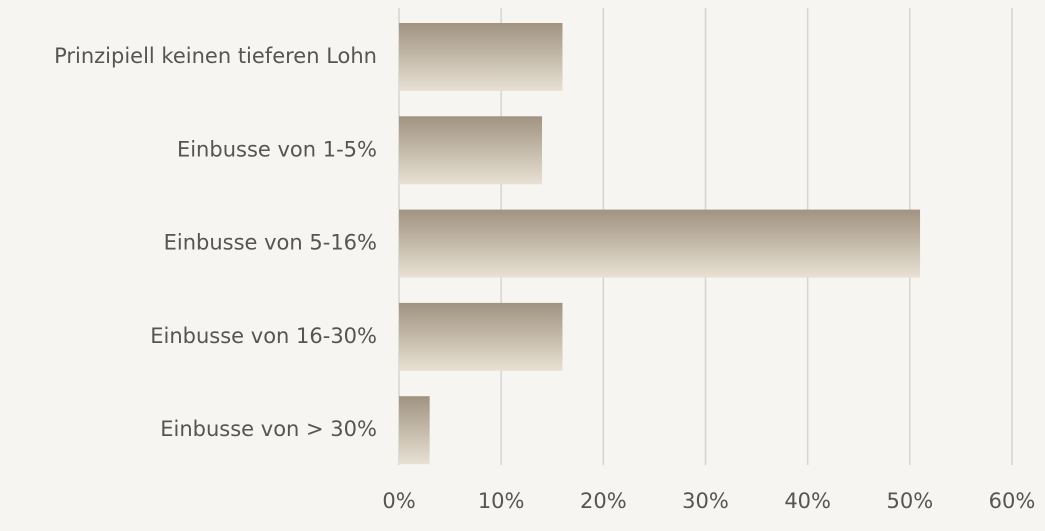 The height and width of the screenshot is (531, 1045). Describe the element at coordinates (705, 501) in the screenshot. I see `x-tick-label: 30%` at that location.